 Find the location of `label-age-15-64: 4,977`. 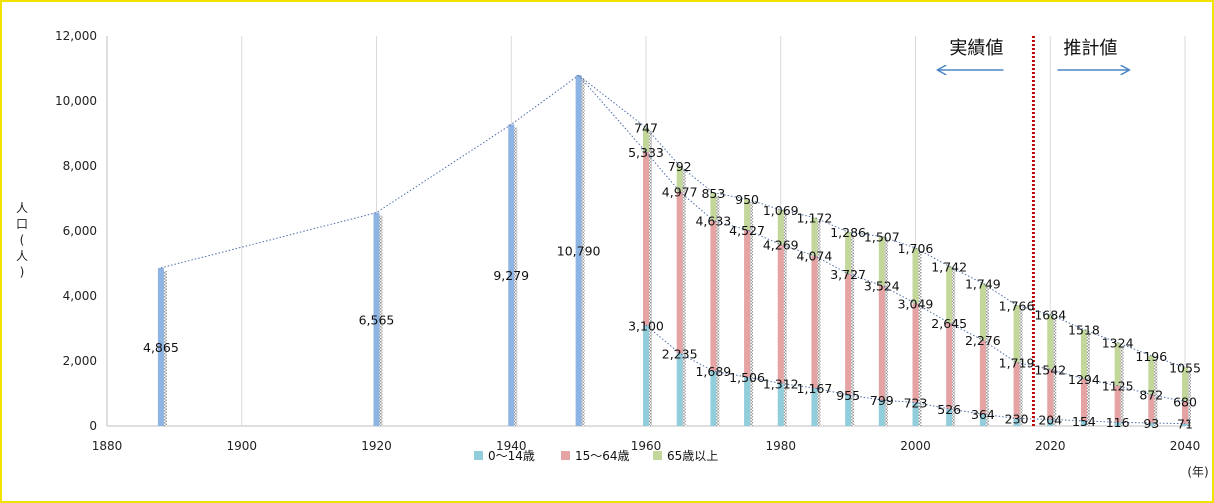

label-age-15-64: 4,977 is located at coordinates (680, 192).